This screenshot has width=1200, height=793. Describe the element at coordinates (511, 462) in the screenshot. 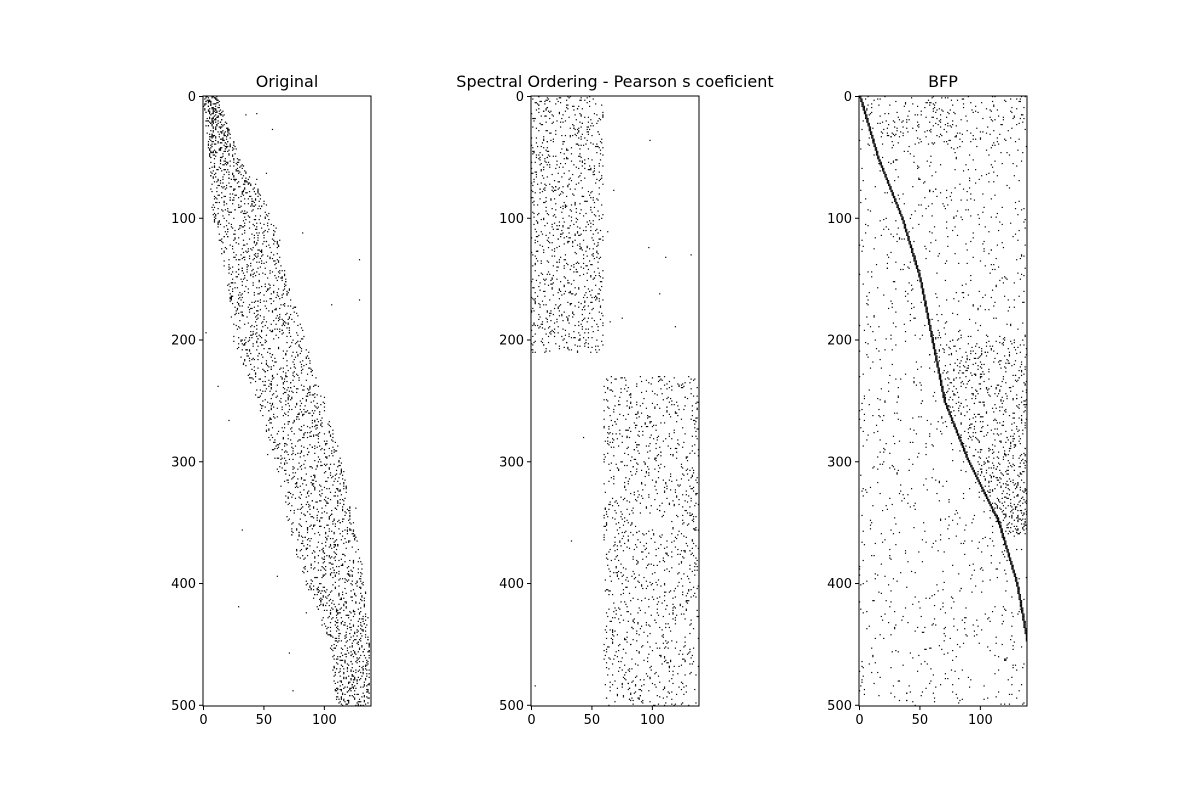

I see `y-tick-label: 300` at that location.